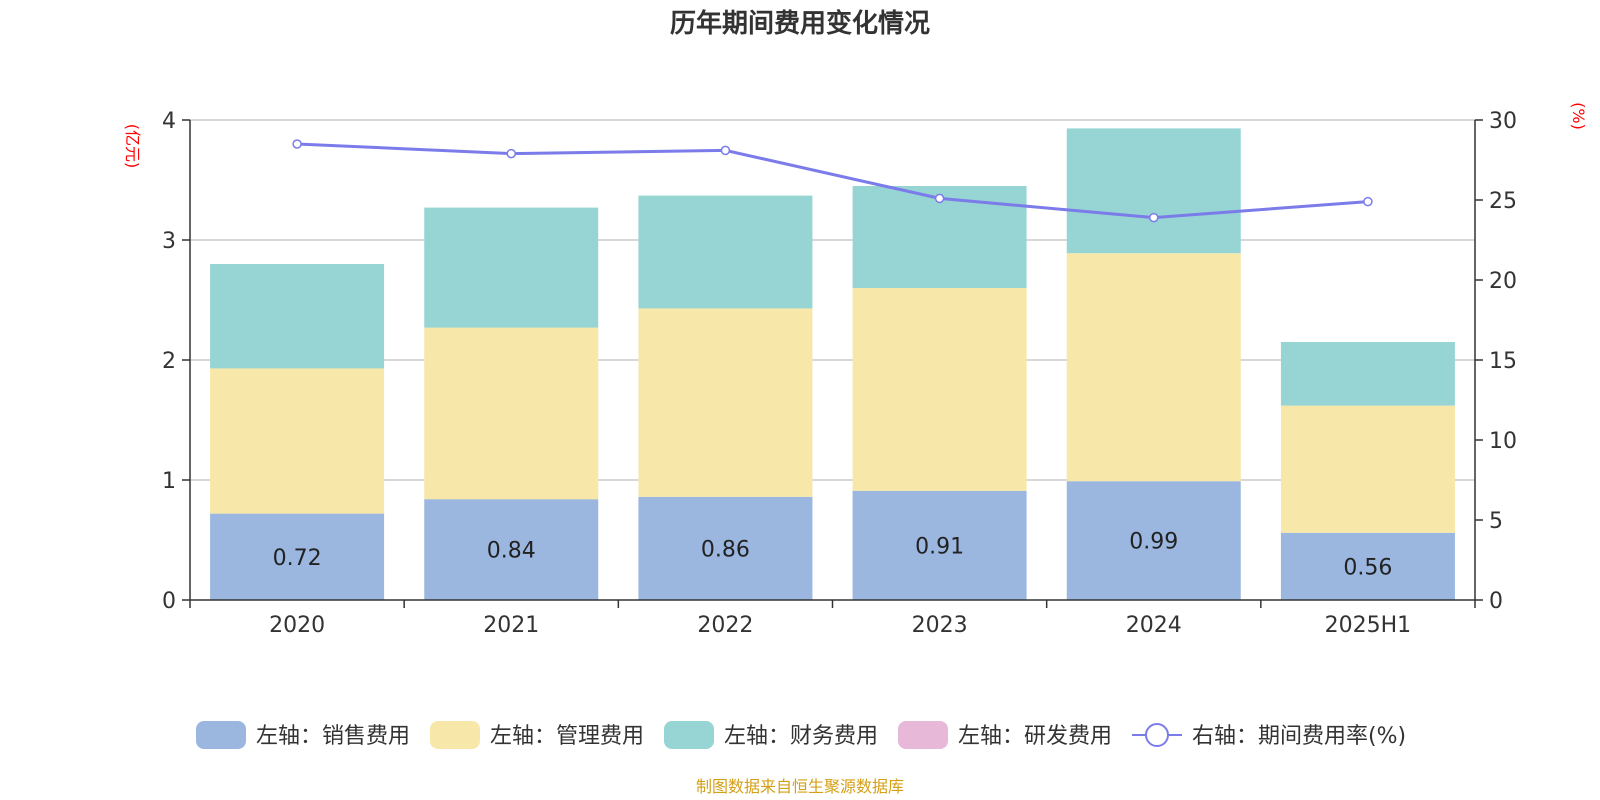 The height and width of the screenshot is (800, 1600). Describe the element at coordinates (169, 481) in the screenshot. I see `left-tick-label: 1` at that location.